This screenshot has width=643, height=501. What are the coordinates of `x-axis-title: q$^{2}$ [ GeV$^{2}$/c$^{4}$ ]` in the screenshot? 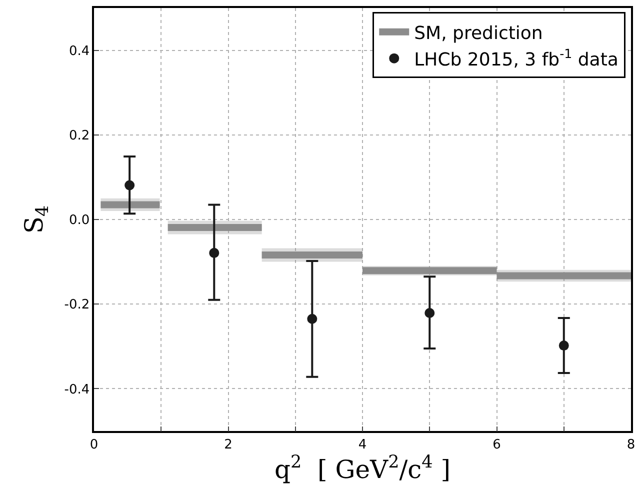 It's located at (362, 468).